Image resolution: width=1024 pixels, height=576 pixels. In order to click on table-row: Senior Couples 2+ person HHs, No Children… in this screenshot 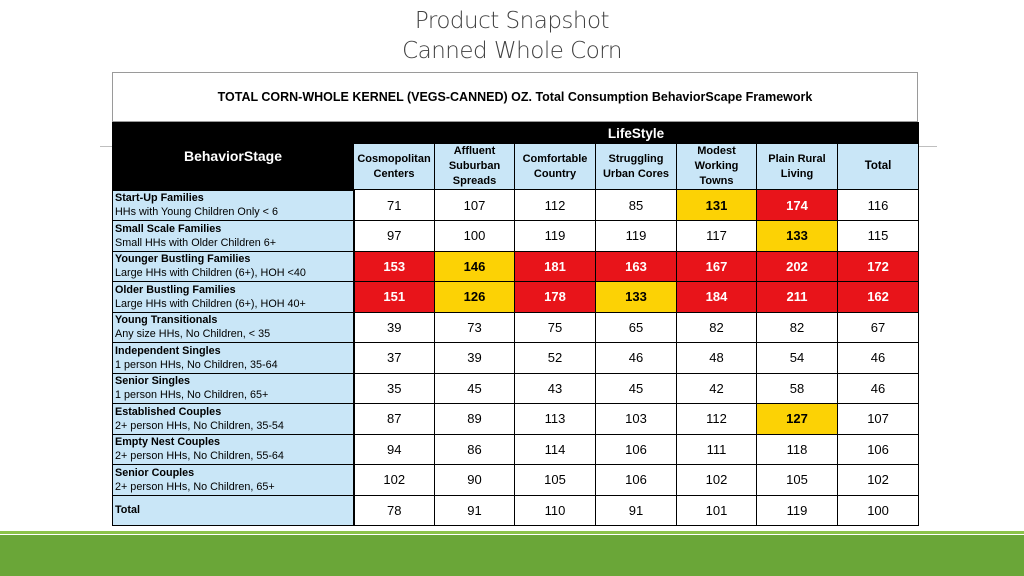, I will do `click(516, 480)`.